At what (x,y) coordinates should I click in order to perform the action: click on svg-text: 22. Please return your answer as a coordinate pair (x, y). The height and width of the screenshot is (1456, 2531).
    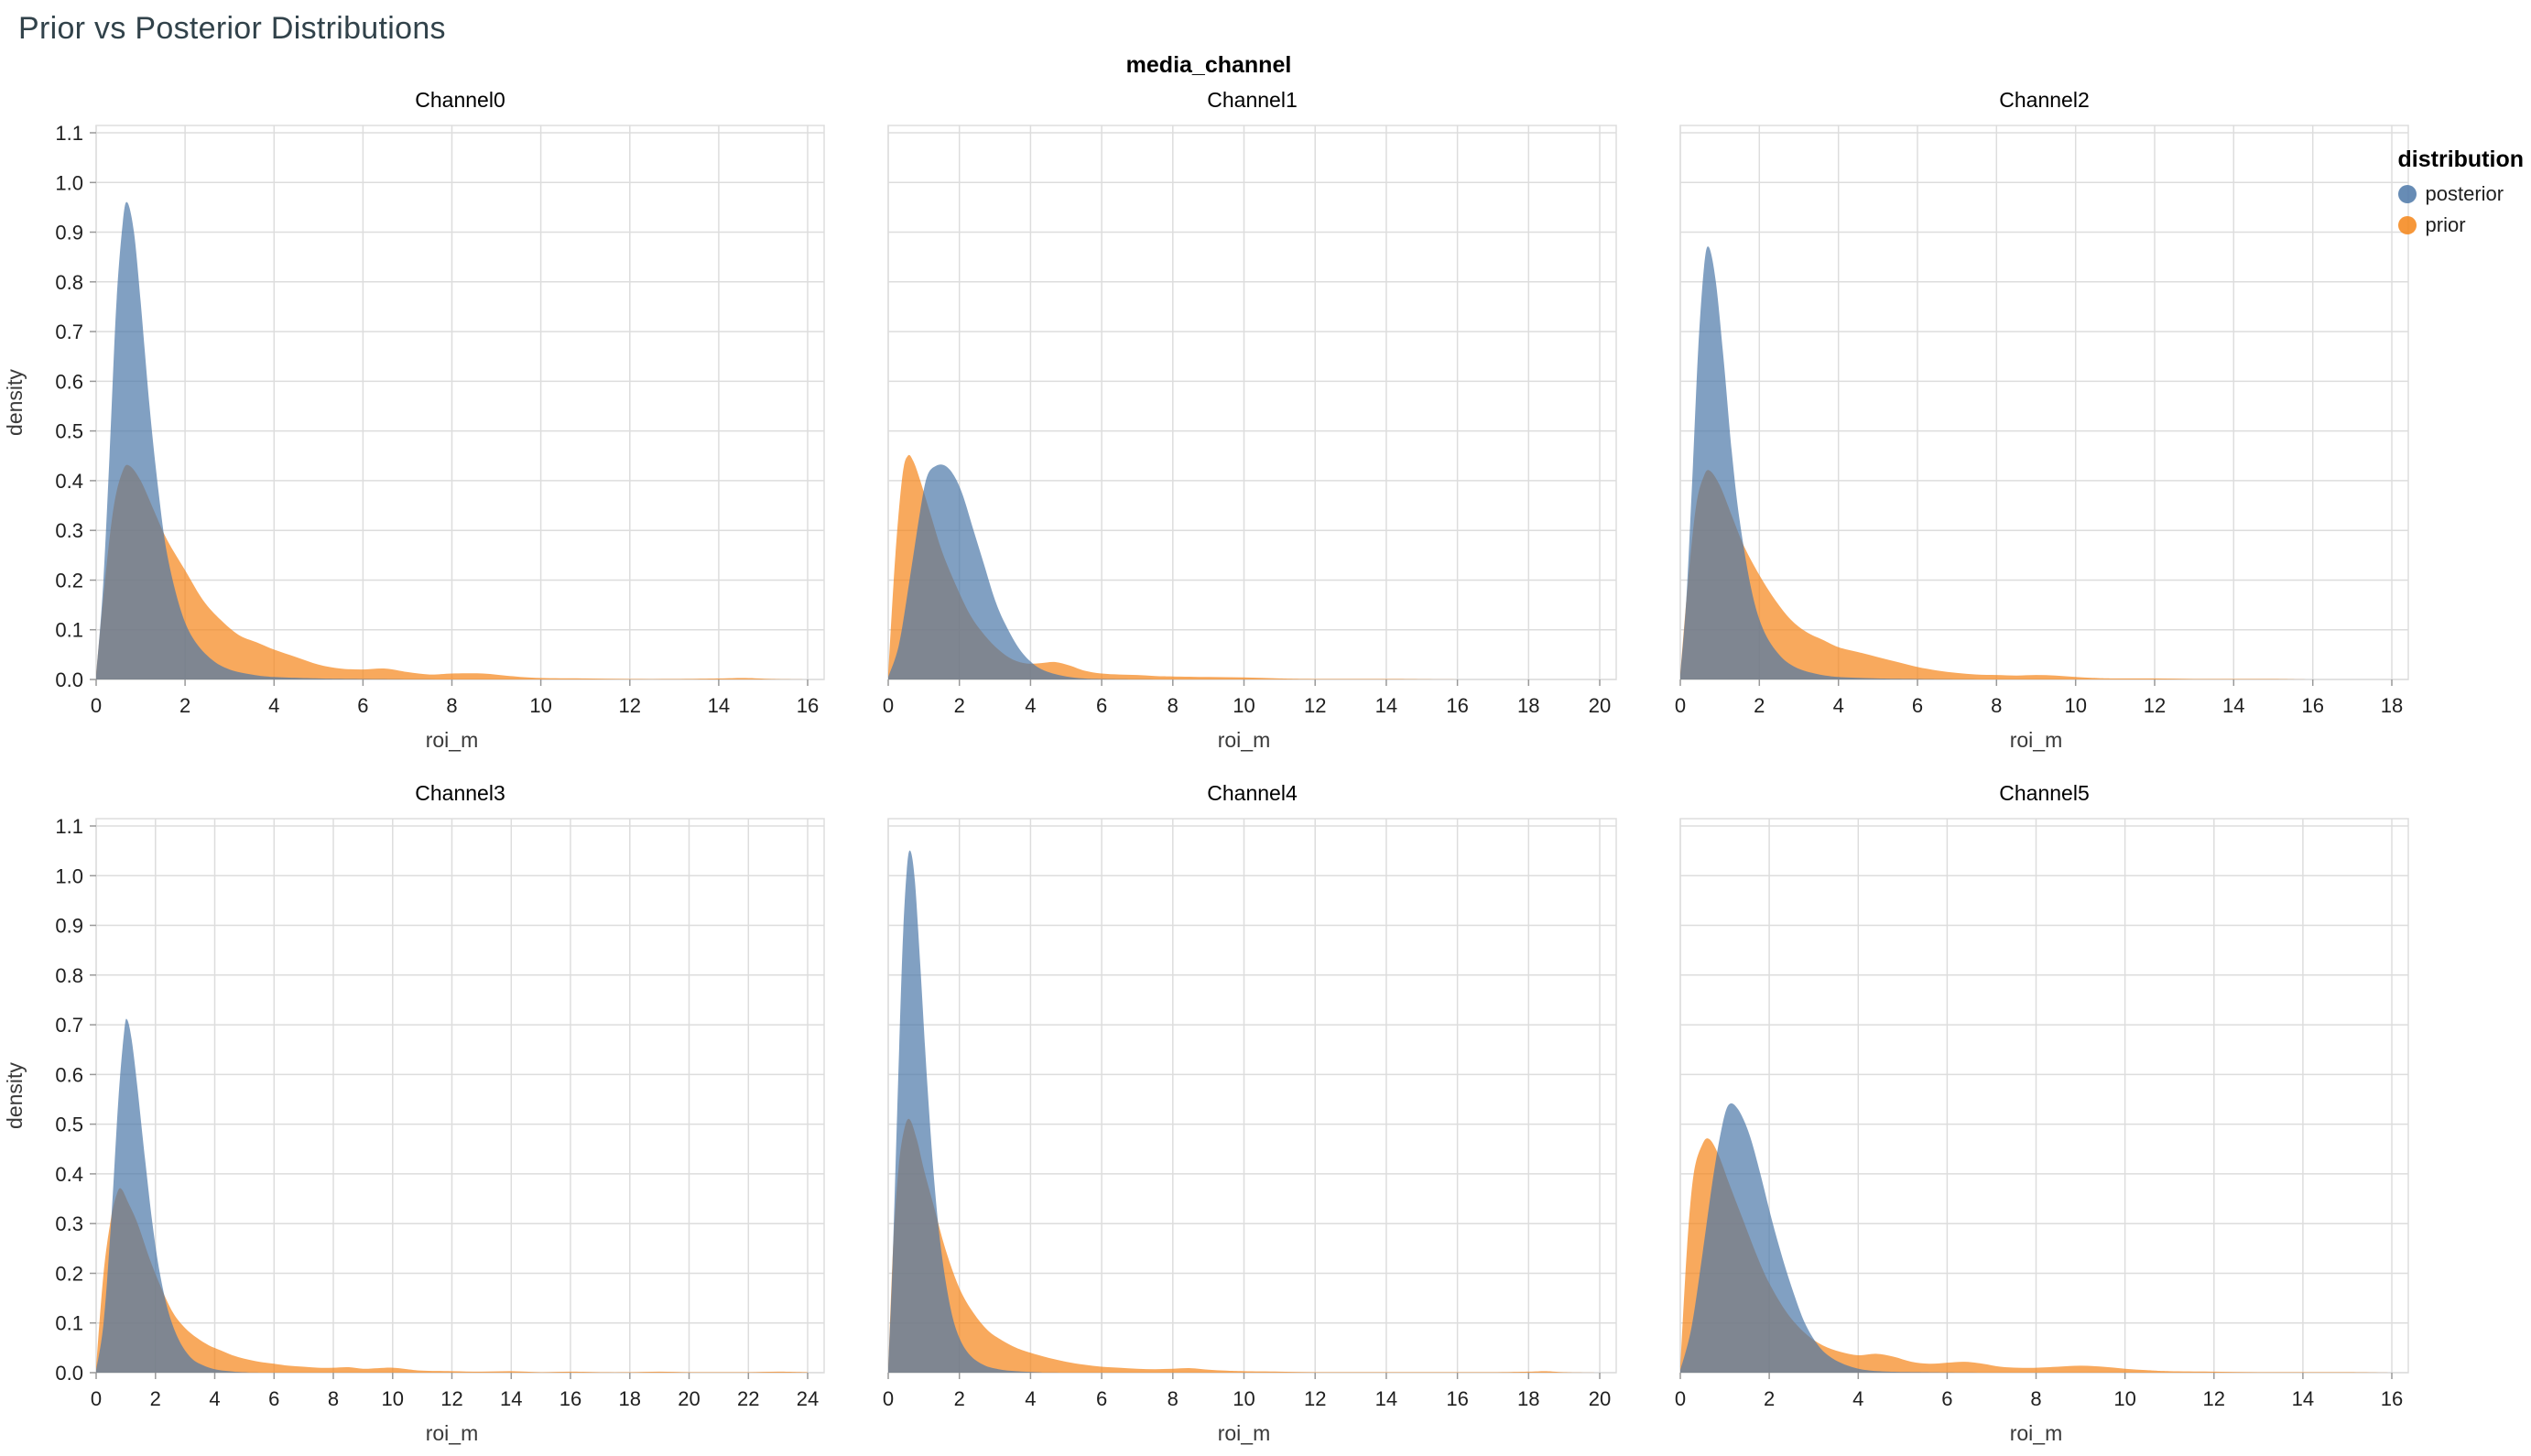
    Looking at the image, I should click on (748, 1398).